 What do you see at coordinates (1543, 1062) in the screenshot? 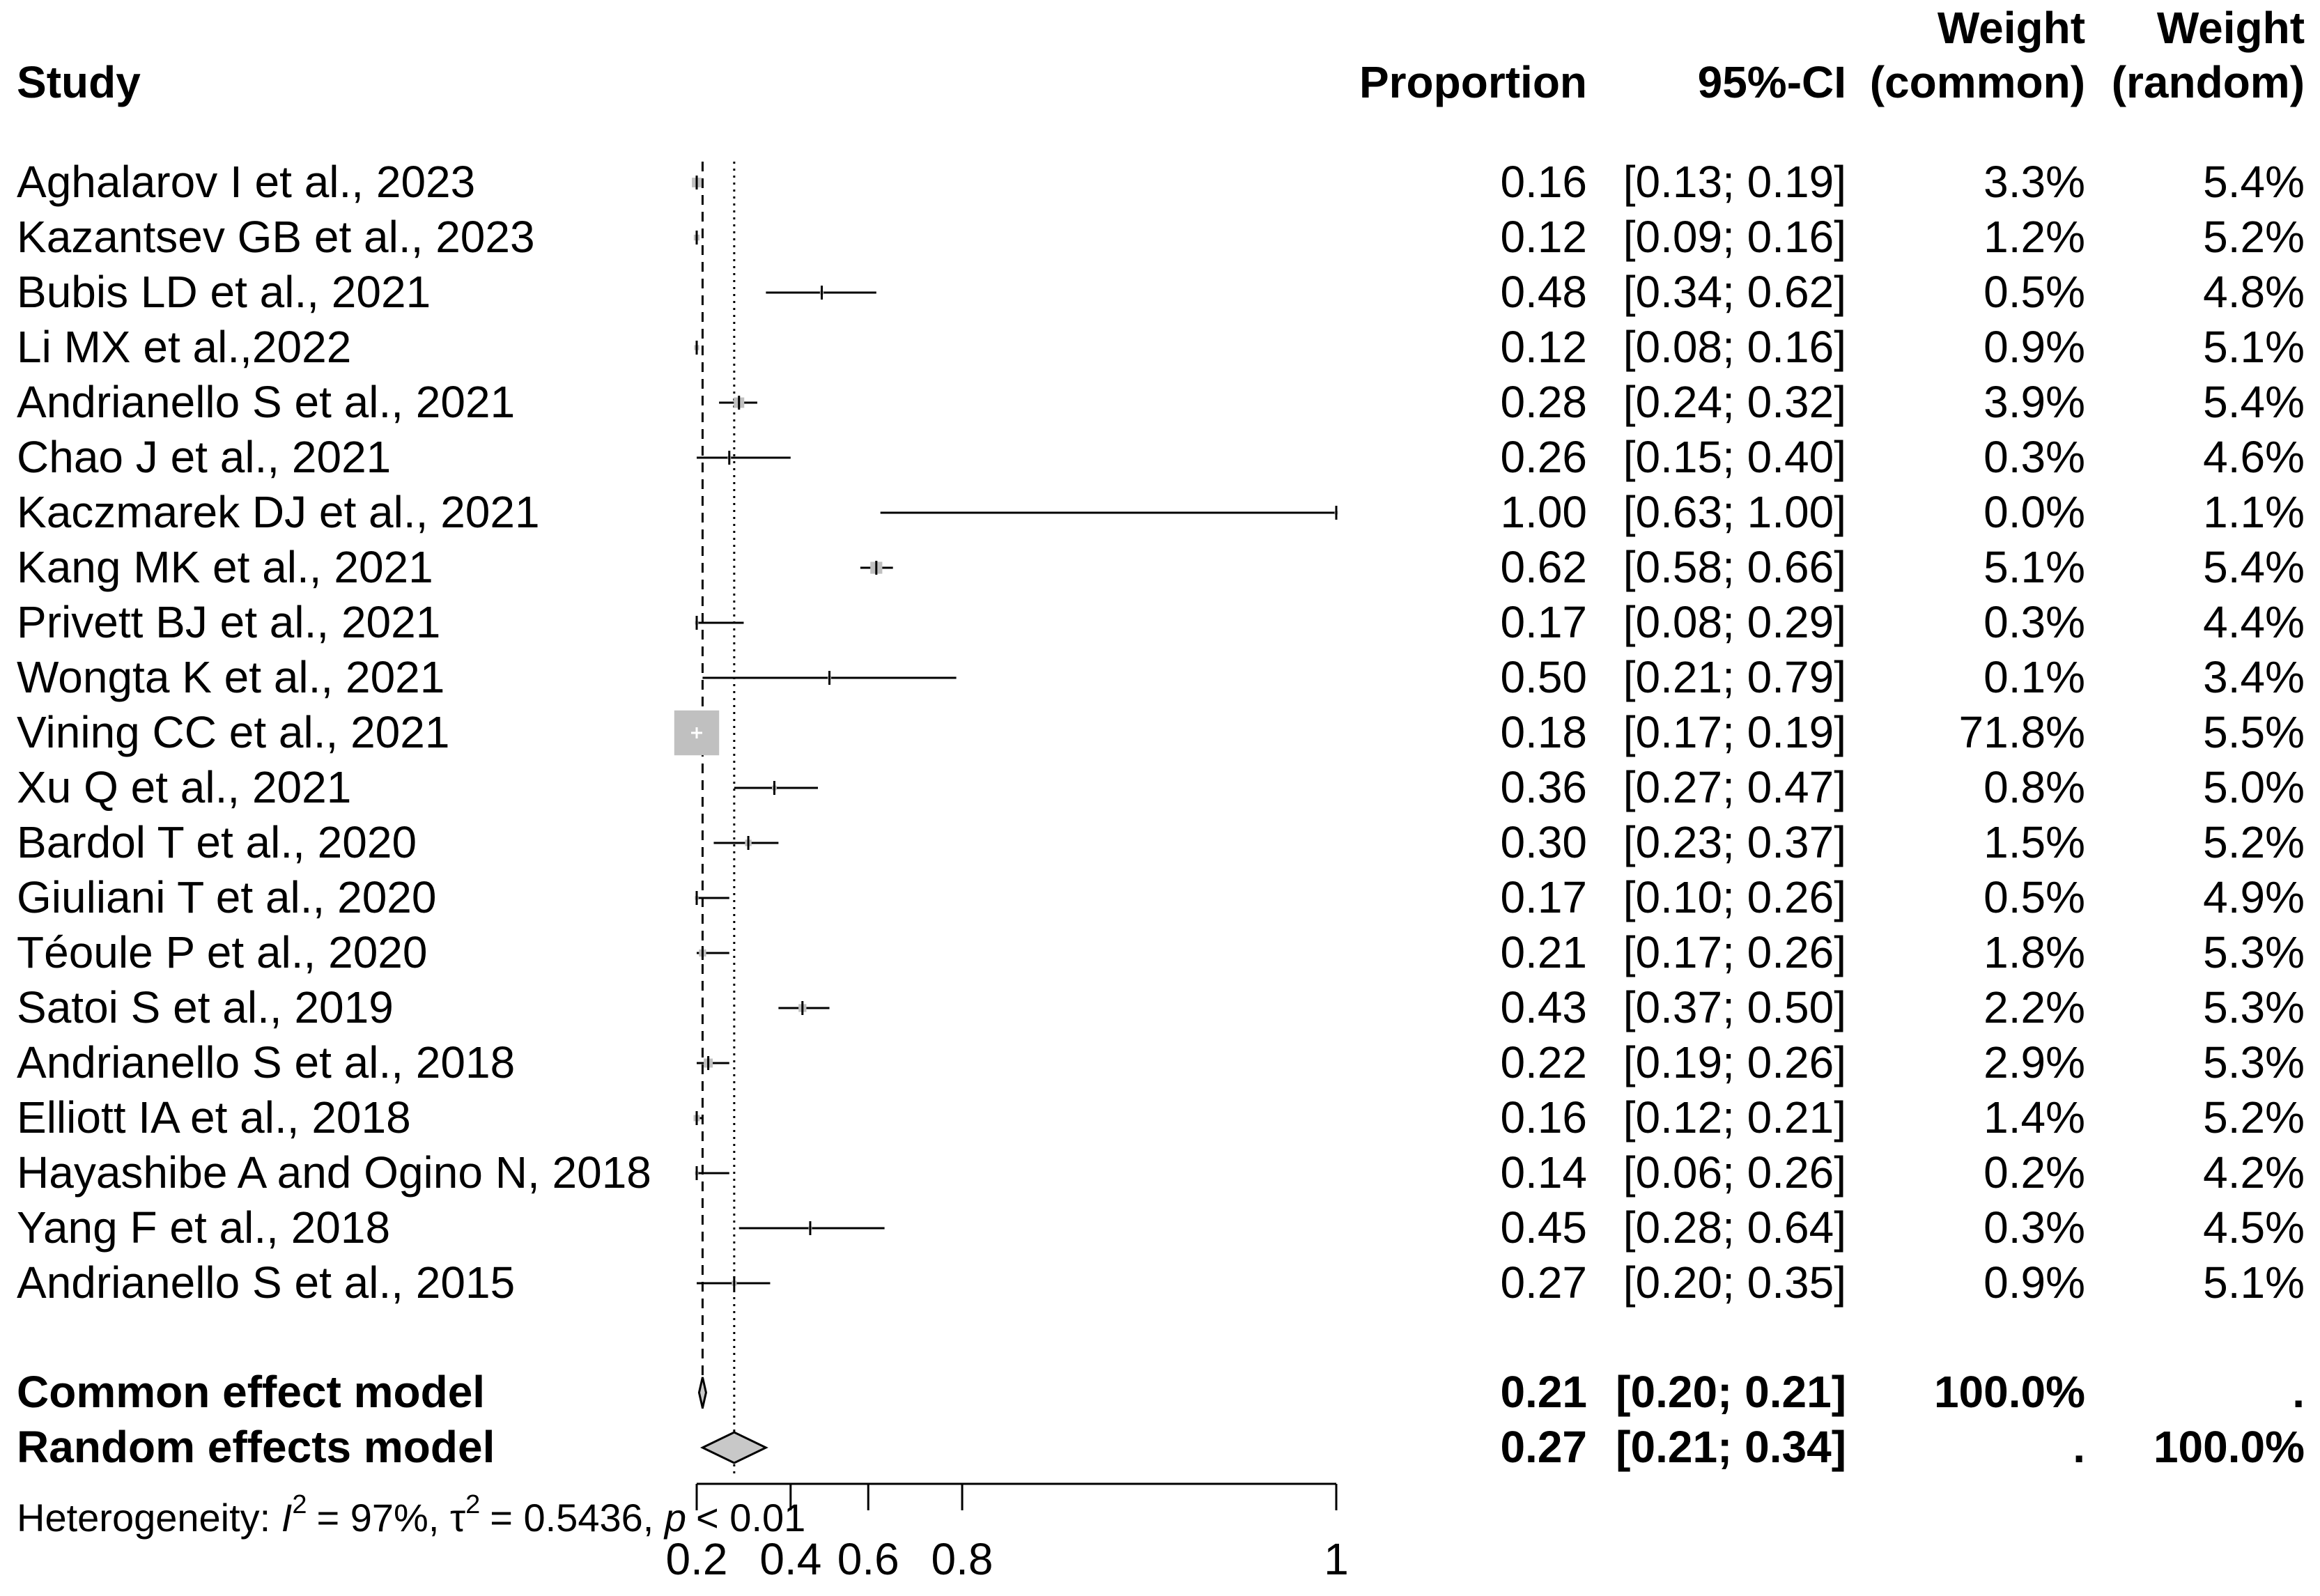
I see `study-proportion: 0.22` at bounding box center [1543, 1062].